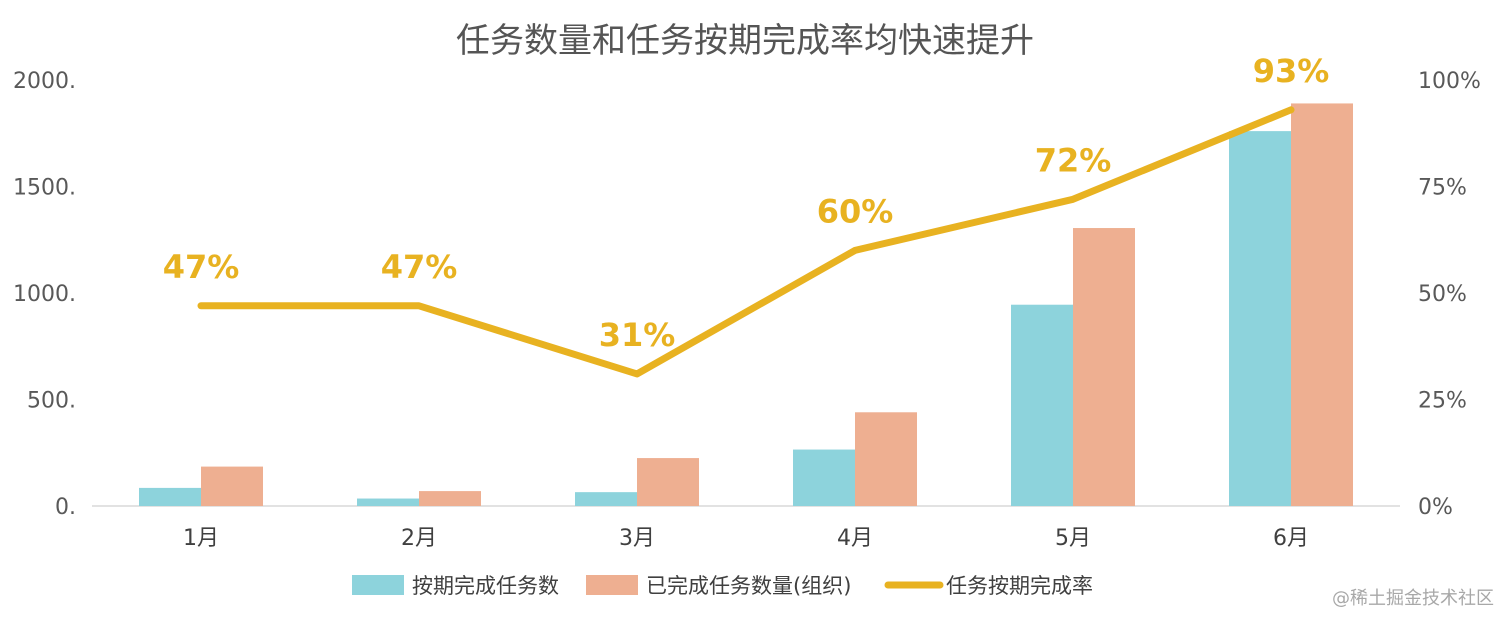 Image resolution: width=1512 pixels, height=628 pixels. I want to click on legend: 按期完成任务数 已完成任务数量(组织) 任务按期完成率, so click(722, 586).